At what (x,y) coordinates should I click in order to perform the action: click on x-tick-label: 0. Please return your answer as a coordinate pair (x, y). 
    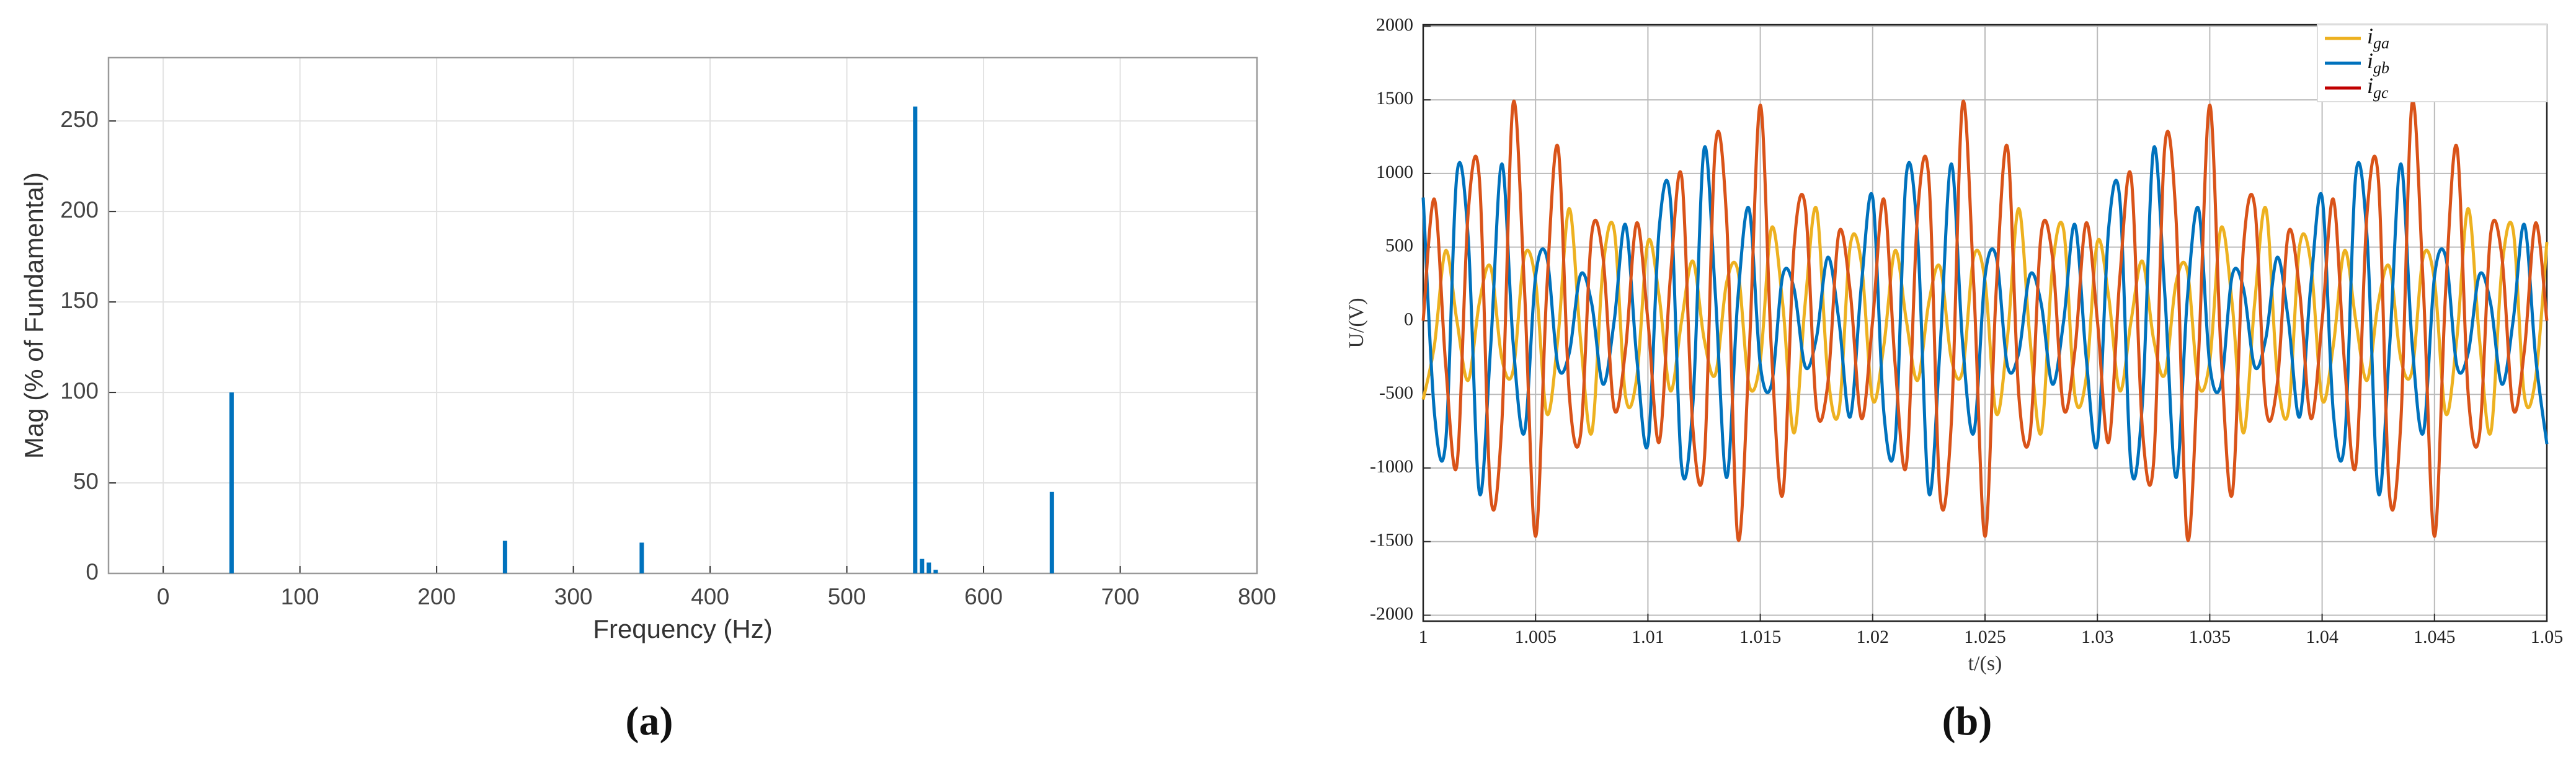
    Looking at the image, I should click on (163, 596).